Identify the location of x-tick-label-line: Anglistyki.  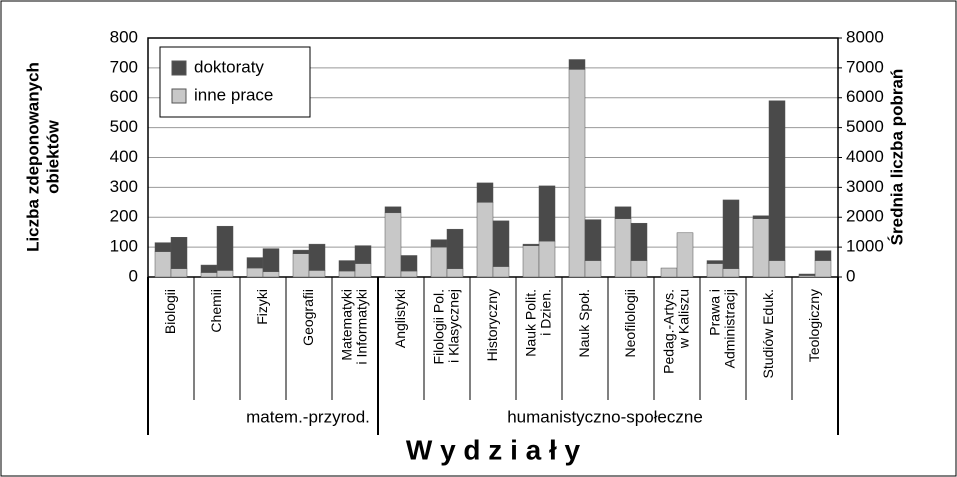
(400, 318).